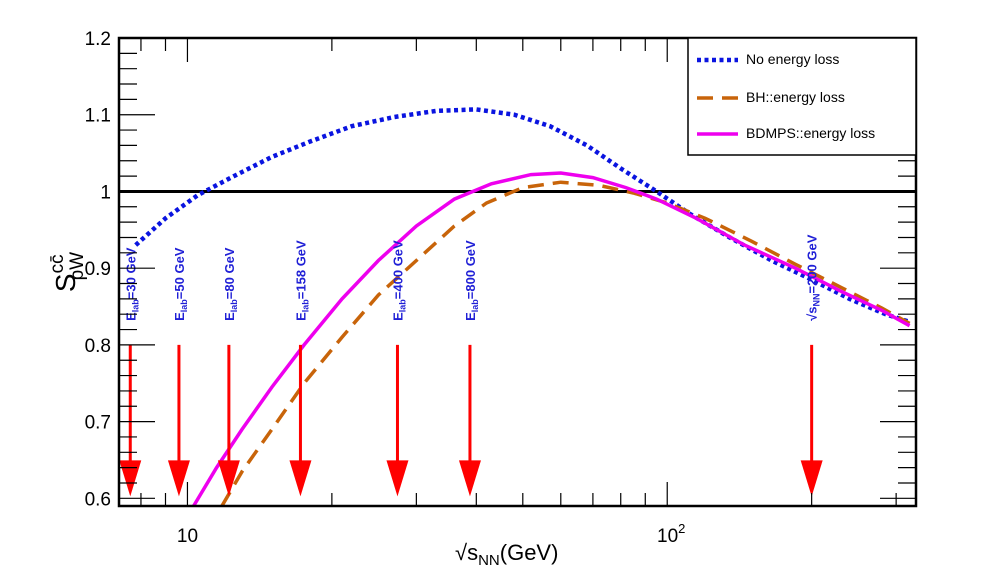  Describe the element at coordinates (671, 534) in the screenshot. I see `x-tick-label-1: 102` at that location.